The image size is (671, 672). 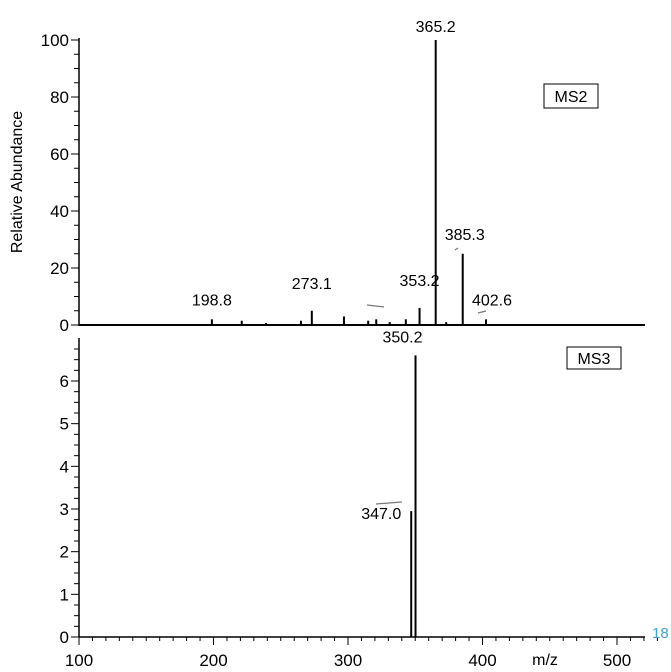 I want to click on ms2-y-tick-label: 0, so click(x=64, y=325).